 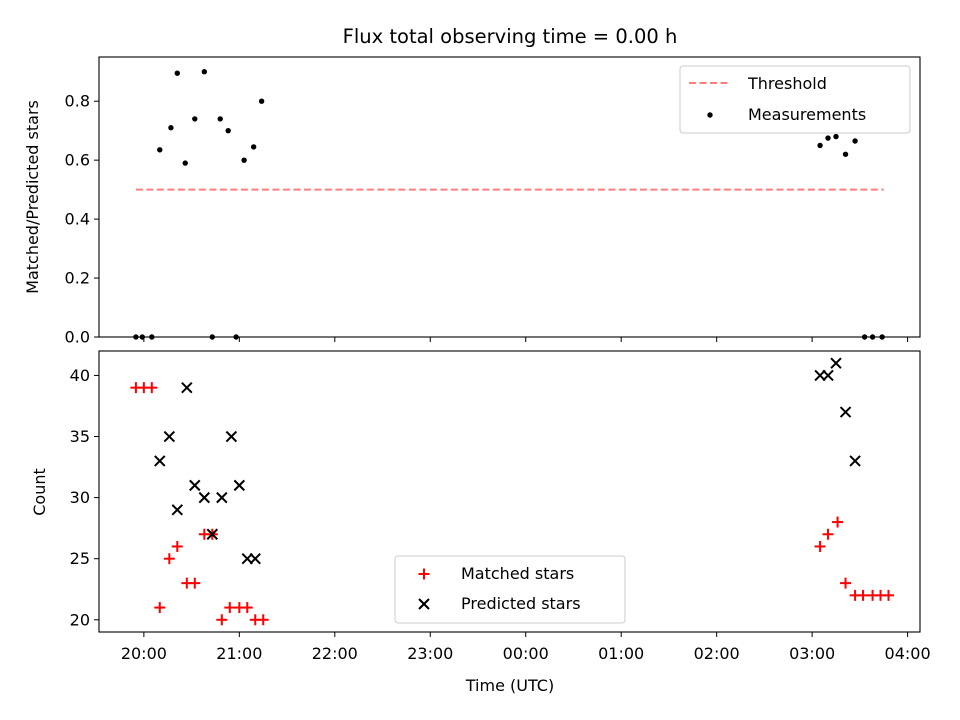 I want to click on y-tick-label: 20, so click(x=80, y=619).